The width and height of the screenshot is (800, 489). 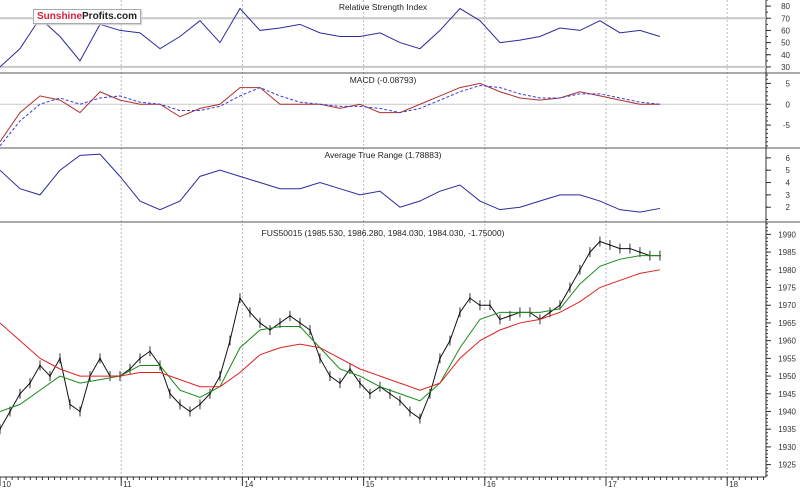 I want to click on panel-title: Relative Strength Index, so click(x=383, y=7).